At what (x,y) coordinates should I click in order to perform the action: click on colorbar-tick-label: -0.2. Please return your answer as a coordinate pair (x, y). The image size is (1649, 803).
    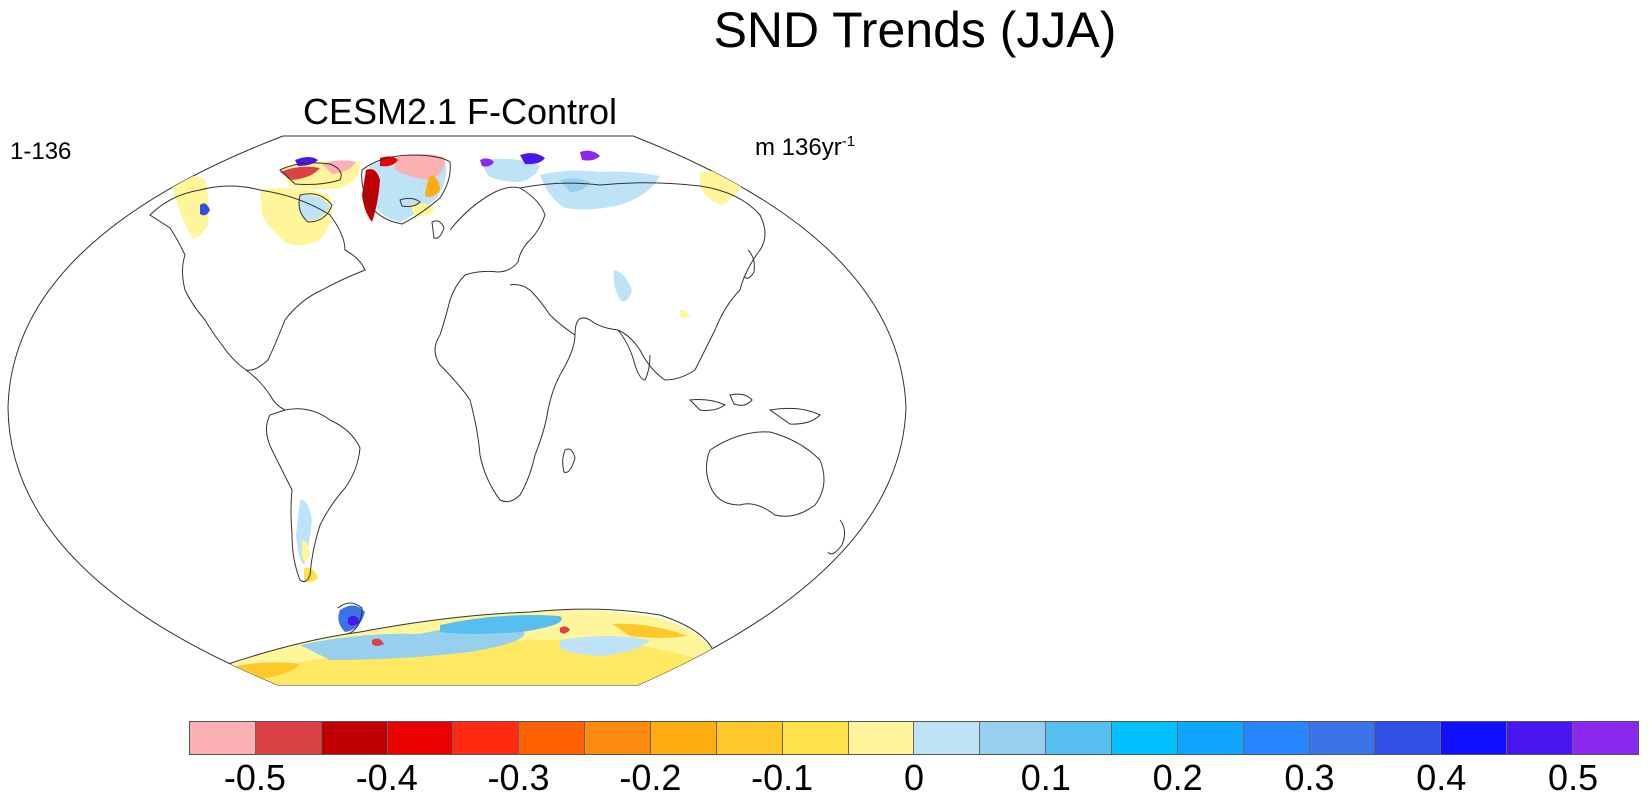
    Looking at the image, I should click on (650, 777).